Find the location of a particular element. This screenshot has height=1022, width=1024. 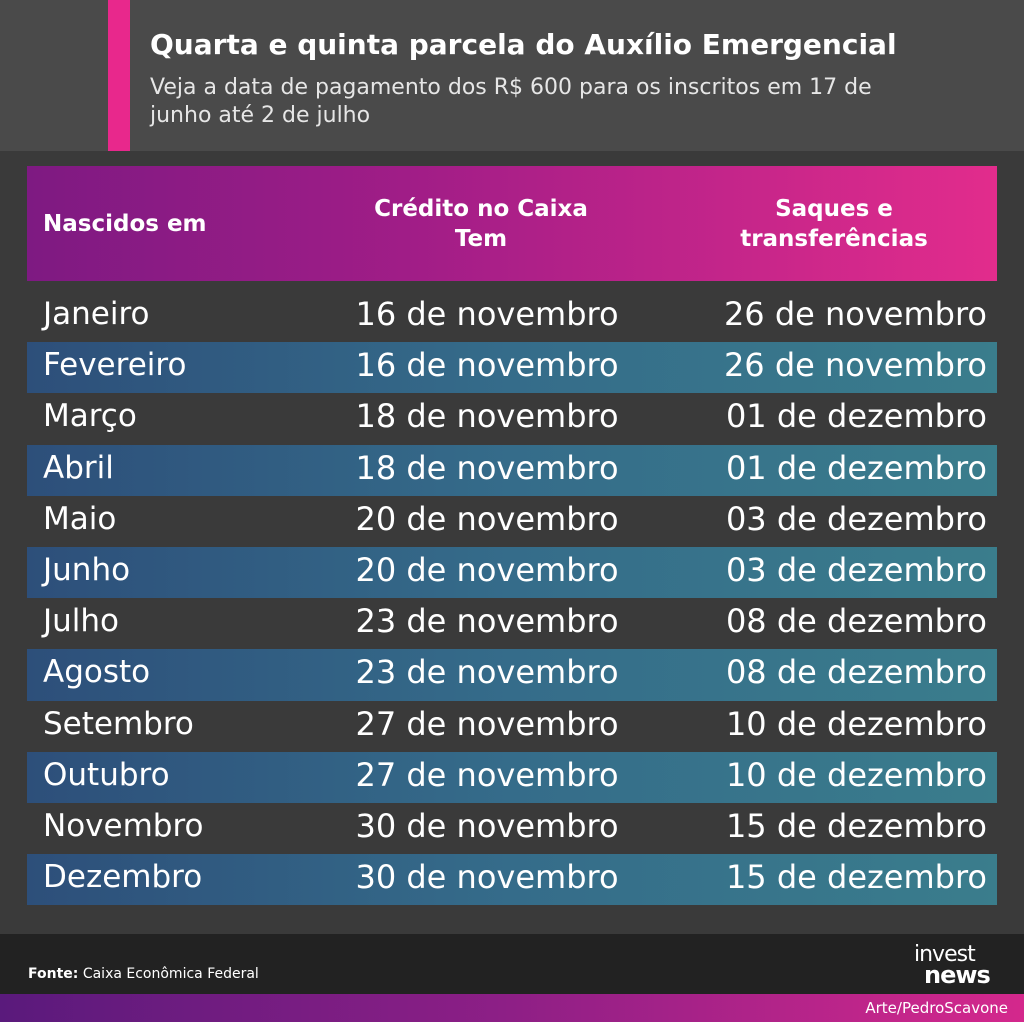

month-cell: Setembro is located at coordinates (118, 723).